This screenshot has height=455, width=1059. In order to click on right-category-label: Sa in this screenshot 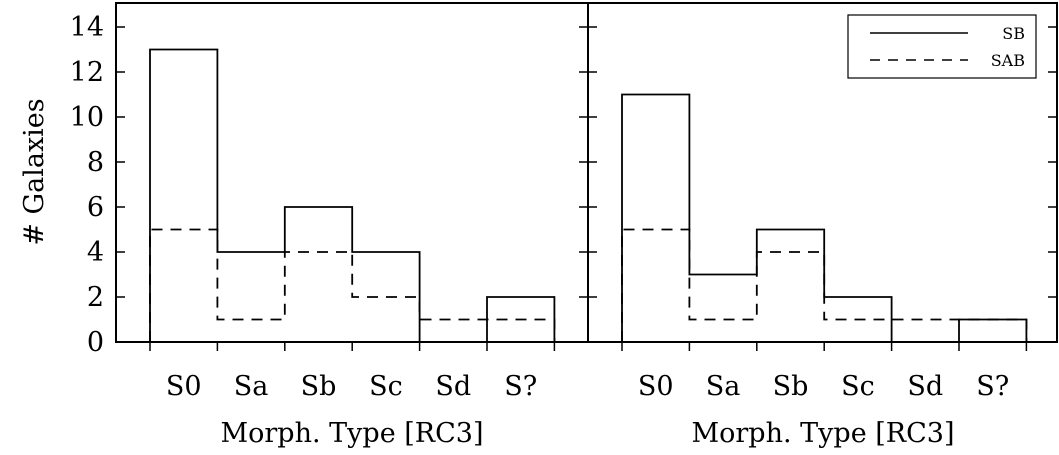, I will do `click(723, 386)`.